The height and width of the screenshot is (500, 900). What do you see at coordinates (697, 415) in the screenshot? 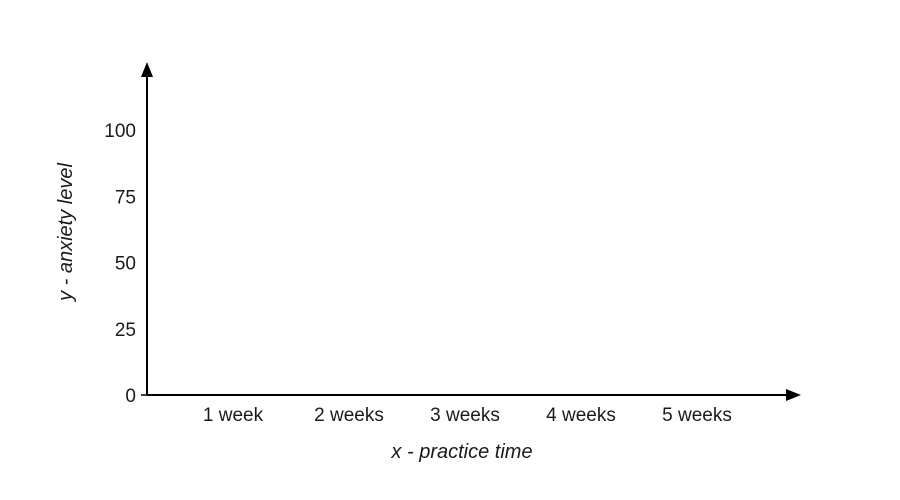
I see `x-tick-label: 5 weeks` at bounding box center [697, 415].